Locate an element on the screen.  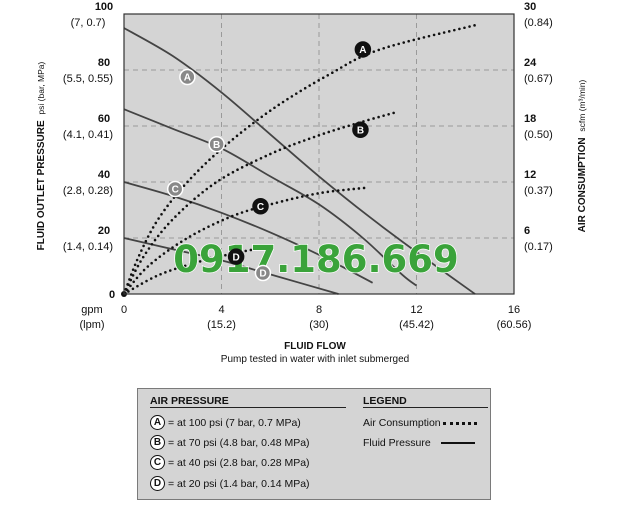
marker-b-icon: B is located at coordinates (157, 442).